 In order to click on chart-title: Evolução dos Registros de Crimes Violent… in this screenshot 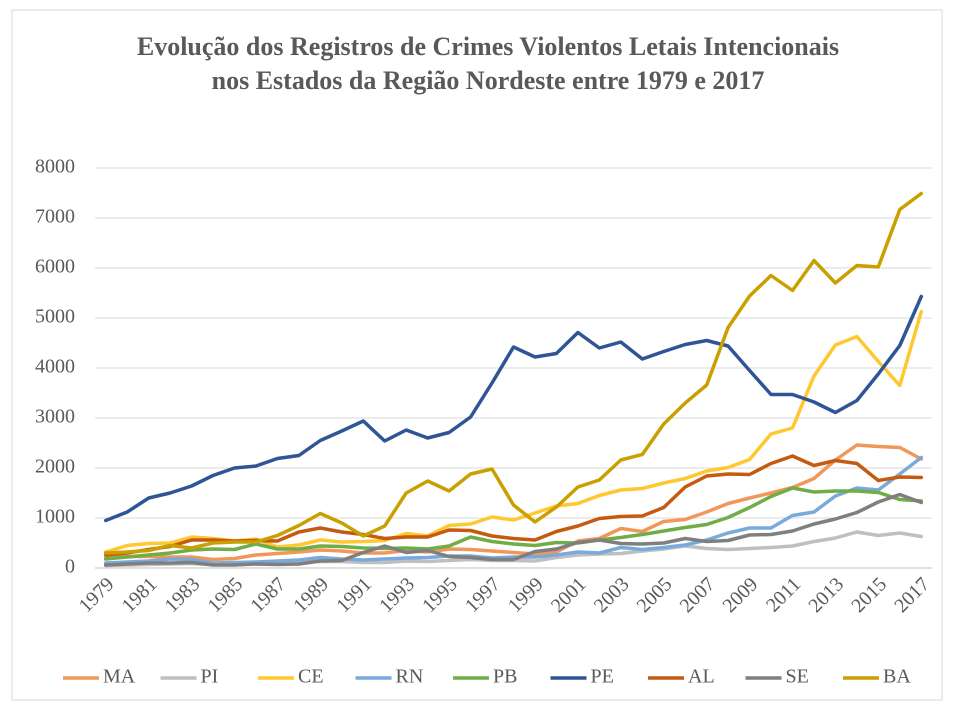, I will do `click(488, 63)`.